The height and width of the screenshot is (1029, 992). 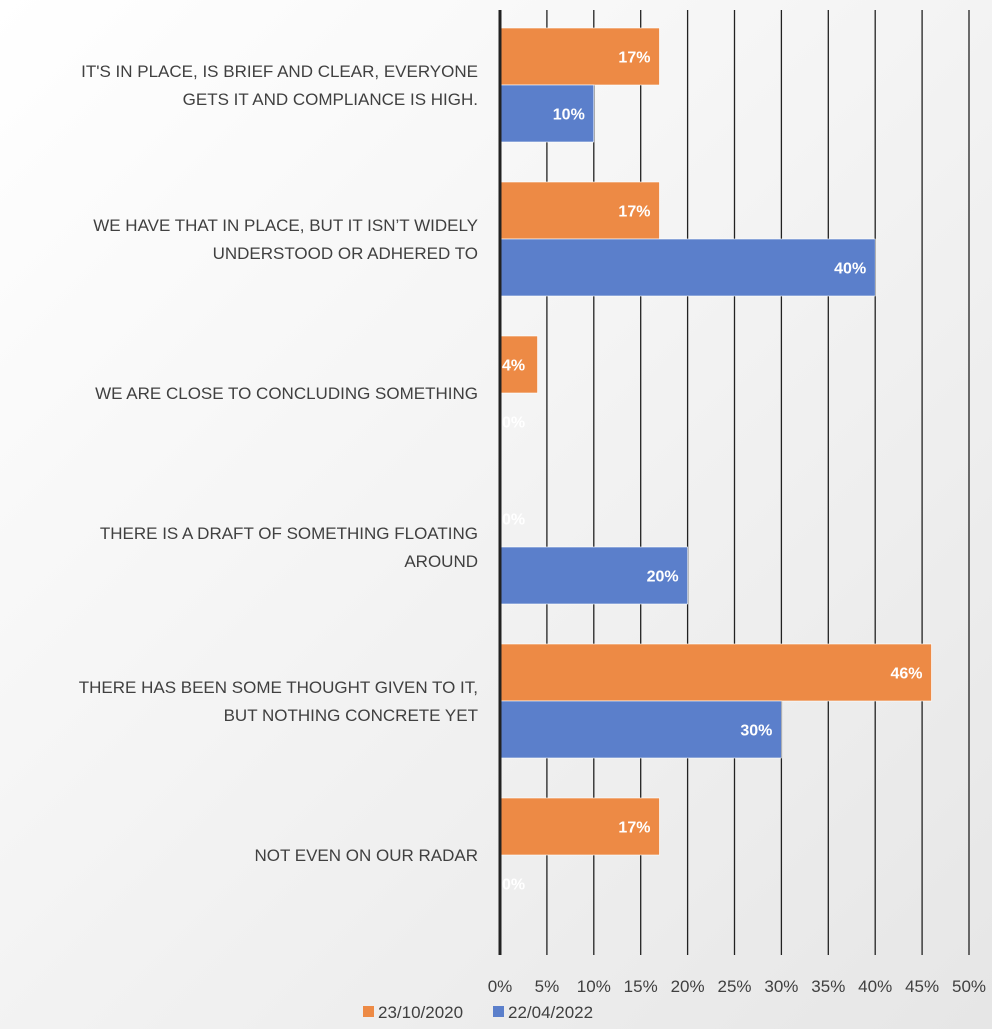 I want to click on x-tick-label: 5%, so click(x=547, y=986).